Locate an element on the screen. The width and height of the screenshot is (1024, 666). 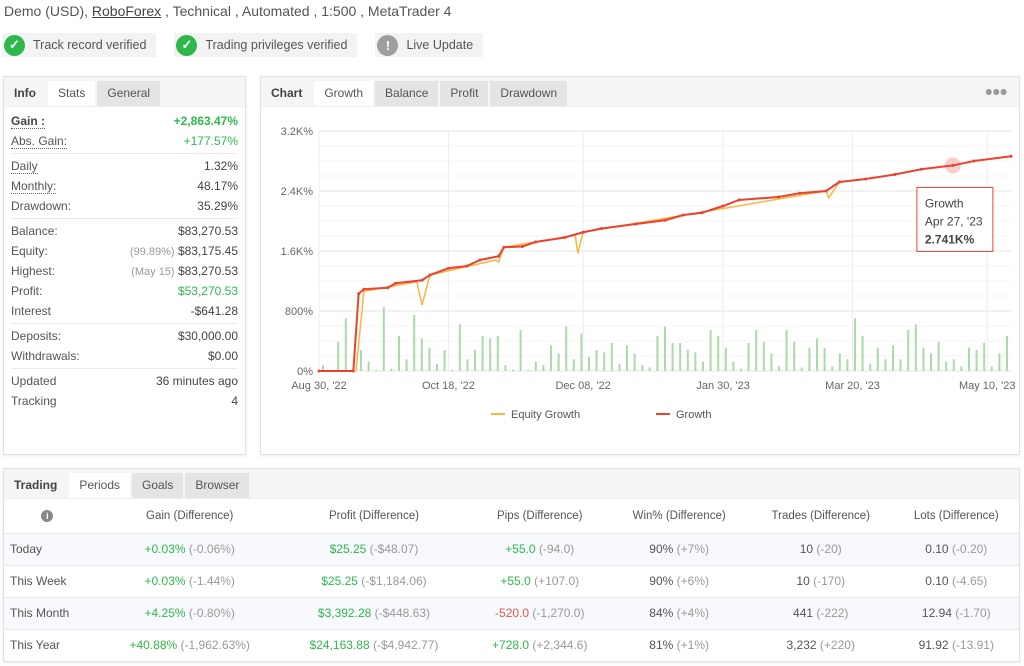
stats-group: Updated 36 minutes ago Tracking 4 is located at coordinates (124, 391).